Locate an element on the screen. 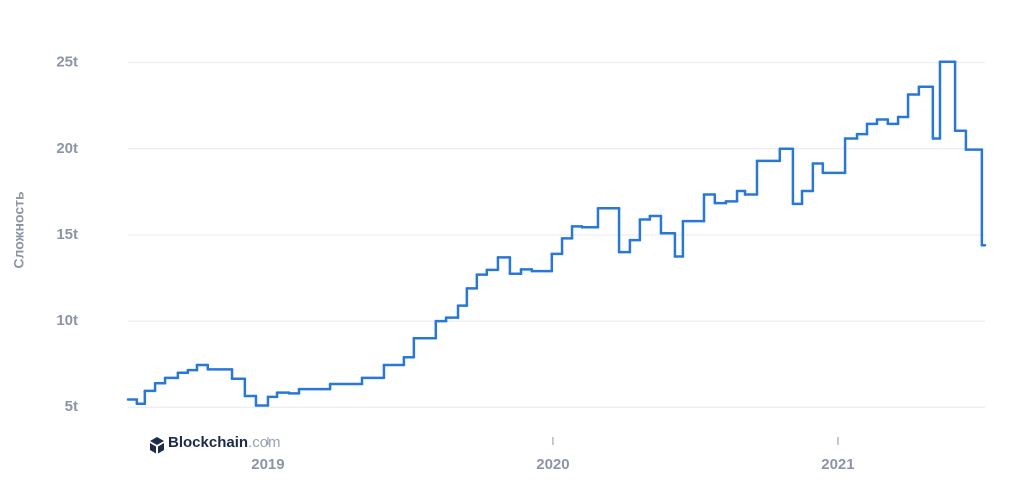 The image size is (1024, 482). x-tick-label: 2021 is located at coordinates (837, 464).